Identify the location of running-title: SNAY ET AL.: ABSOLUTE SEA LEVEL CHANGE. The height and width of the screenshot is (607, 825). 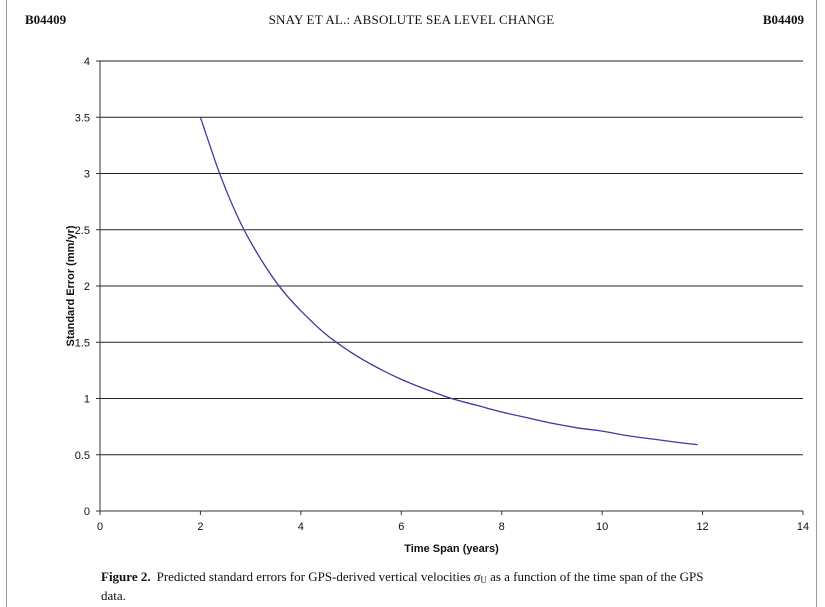
(411, 19).